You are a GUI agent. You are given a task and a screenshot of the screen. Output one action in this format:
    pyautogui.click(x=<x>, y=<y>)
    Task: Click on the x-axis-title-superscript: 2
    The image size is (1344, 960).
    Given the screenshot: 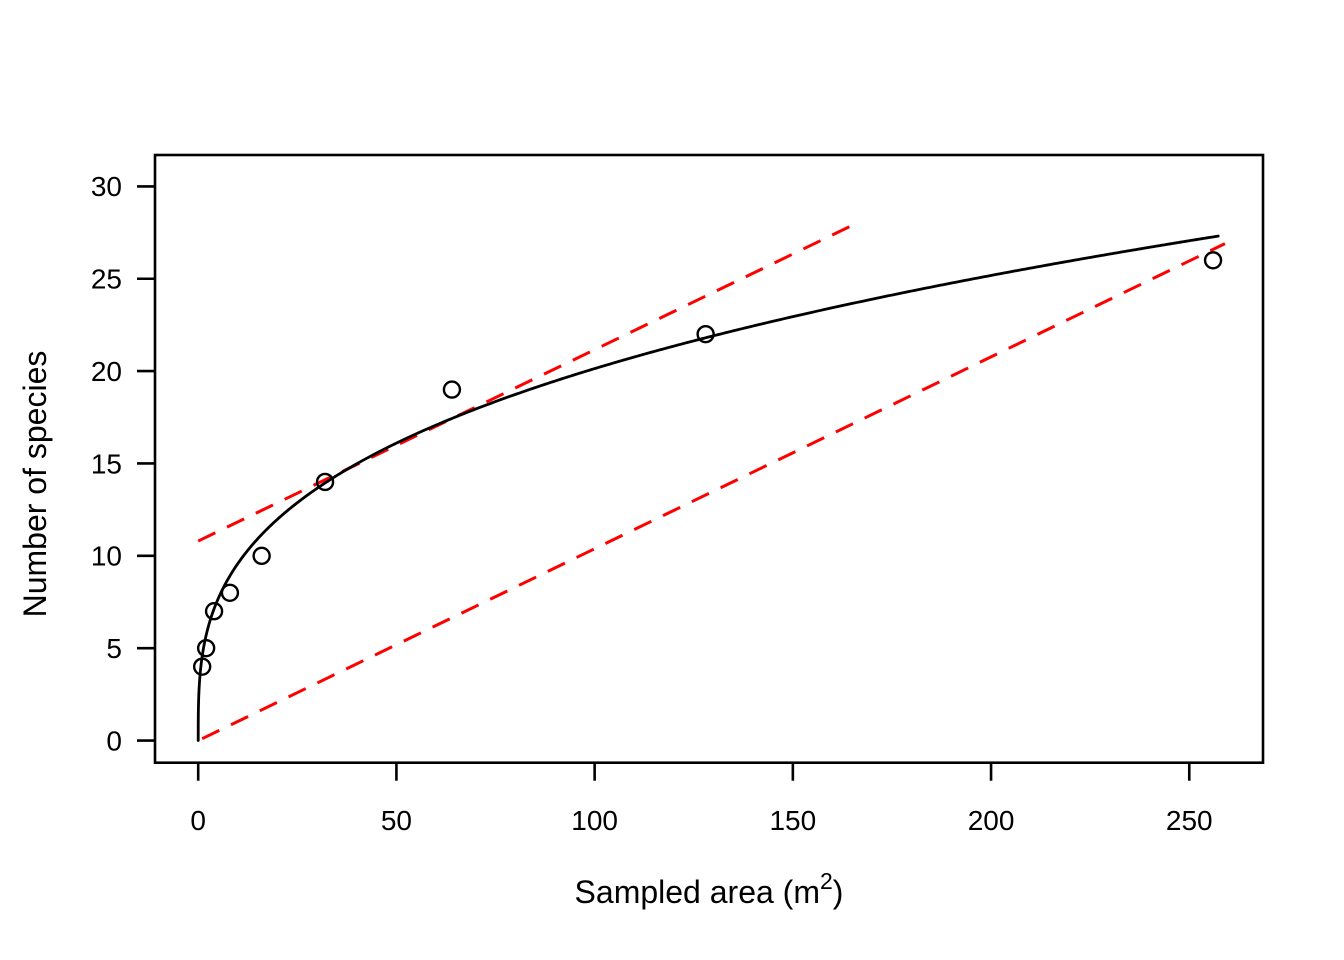 What is the action you would take?
    pyautogui.click(x=826, y=881)
    